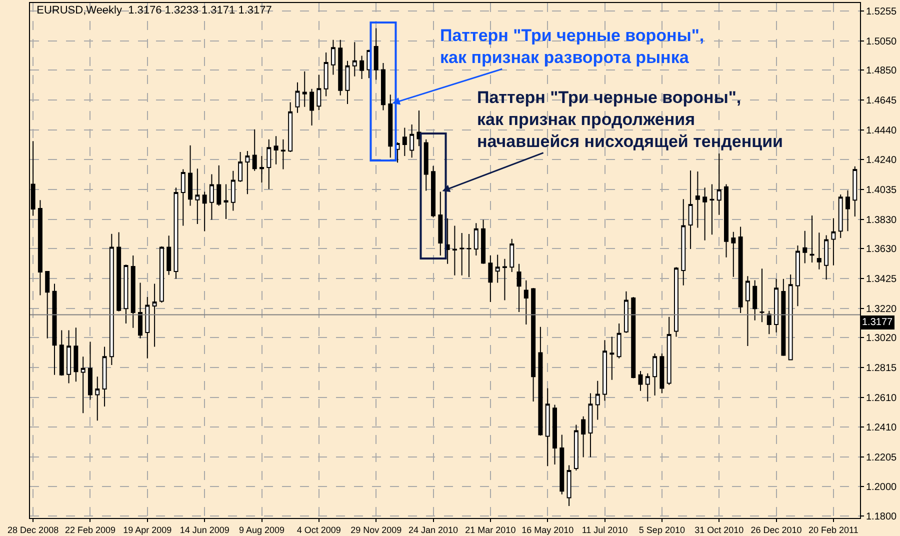 This screenshot has width=900, height=536. I want to click on x-tick-label: 5 Sep 2010, so click(661, 529).